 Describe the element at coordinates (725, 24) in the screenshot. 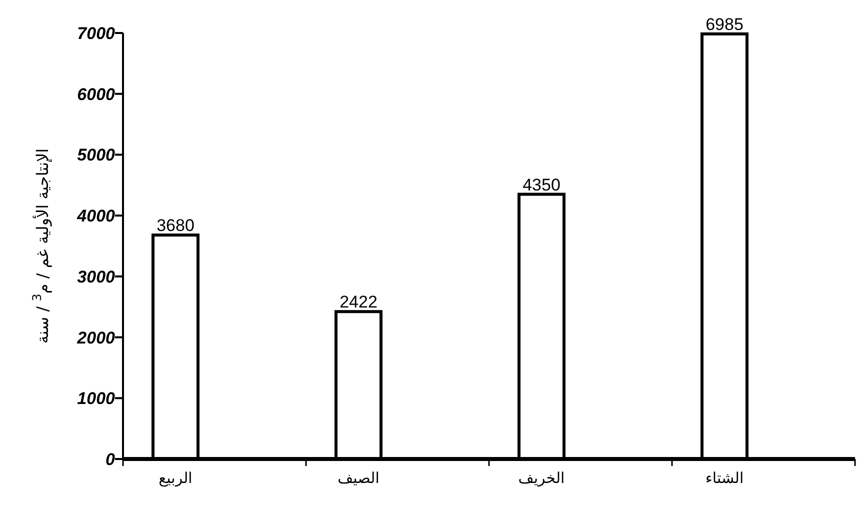

I see `data-label: 6985` at that location.